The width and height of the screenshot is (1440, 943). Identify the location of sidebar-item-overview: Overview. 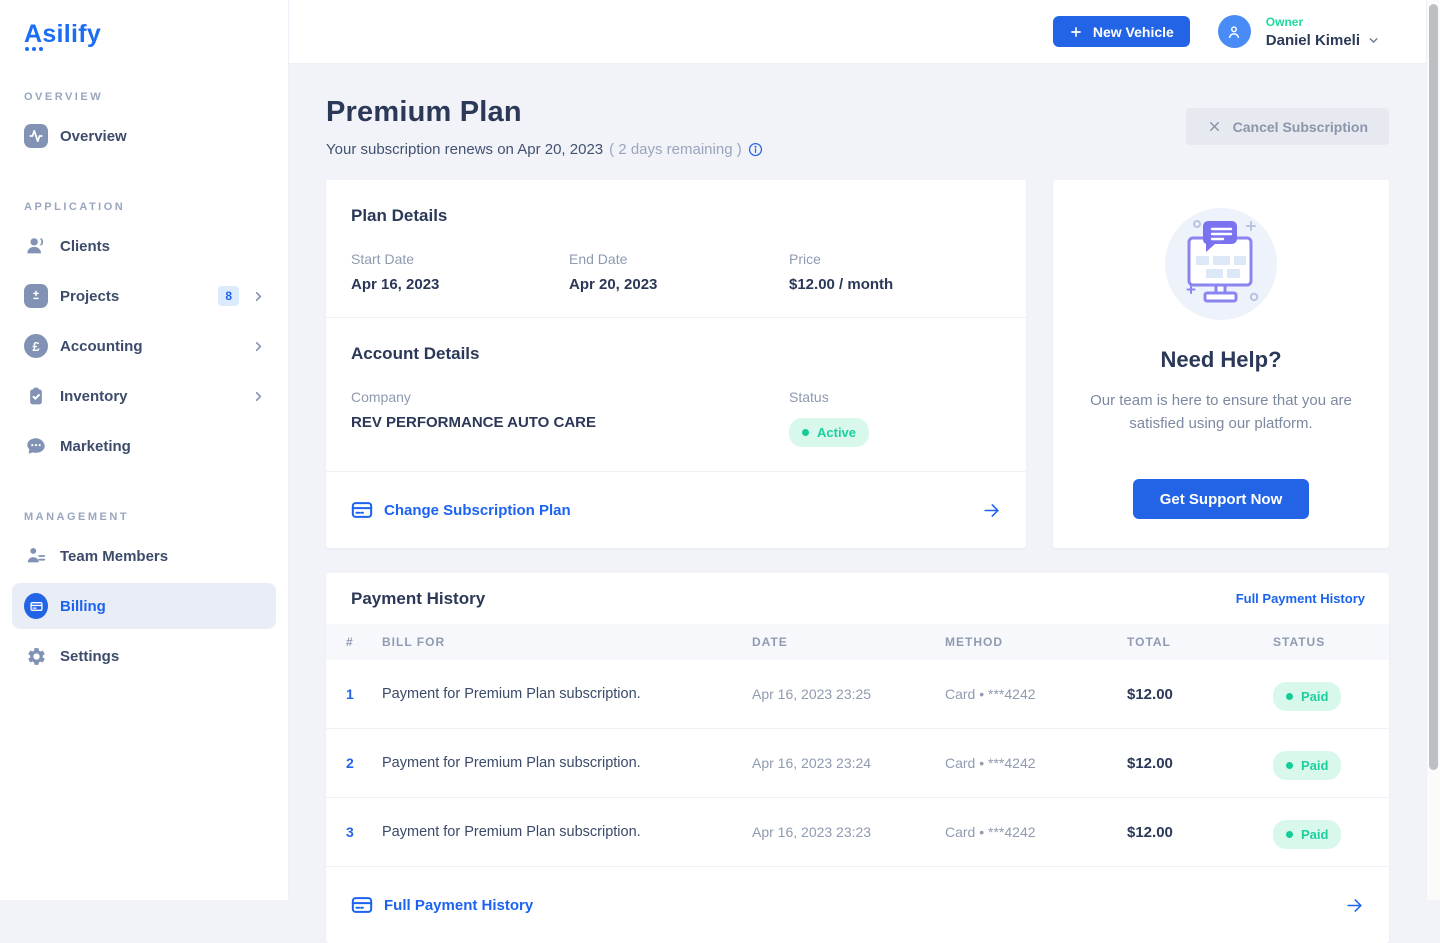
(144, 136).